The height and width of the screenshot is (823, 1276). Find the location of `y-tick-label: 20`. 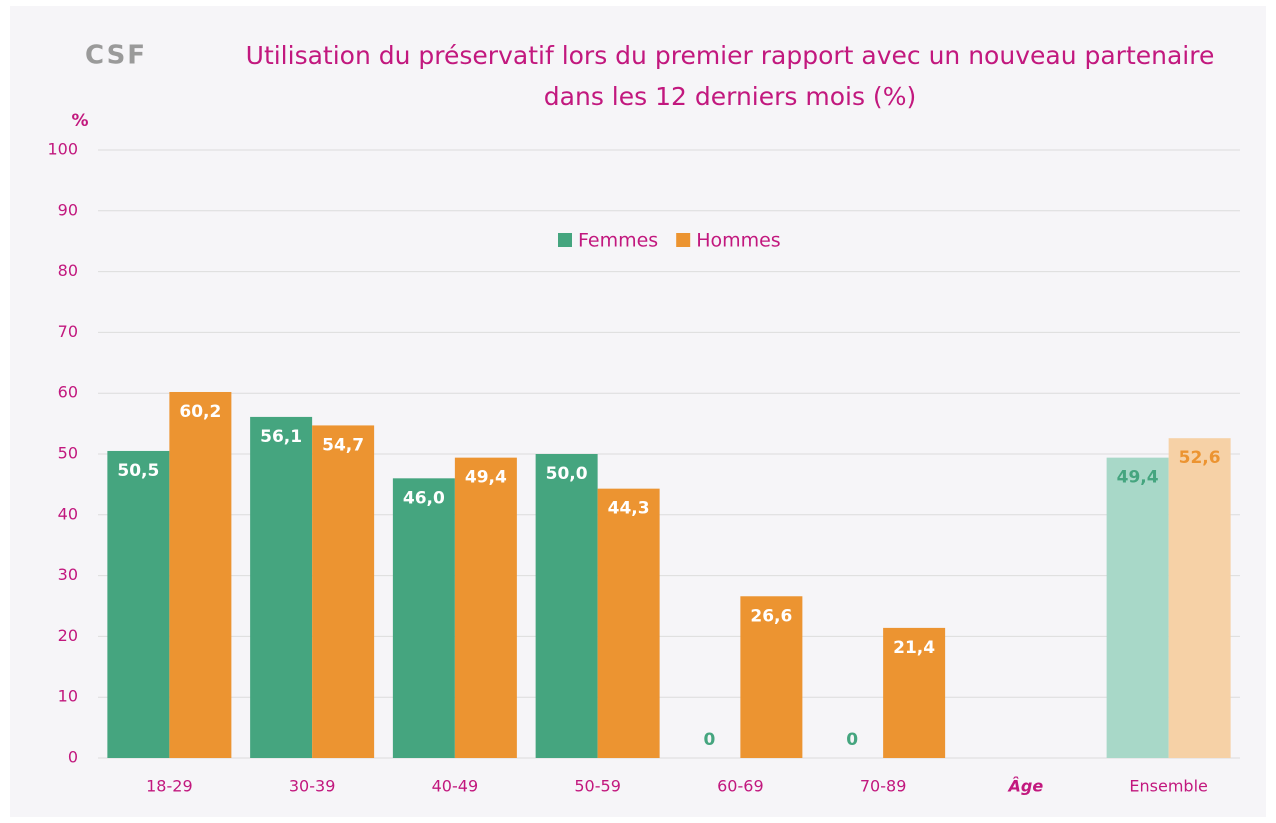

y-tick-label: 20 is located at coordinates (68, 635).